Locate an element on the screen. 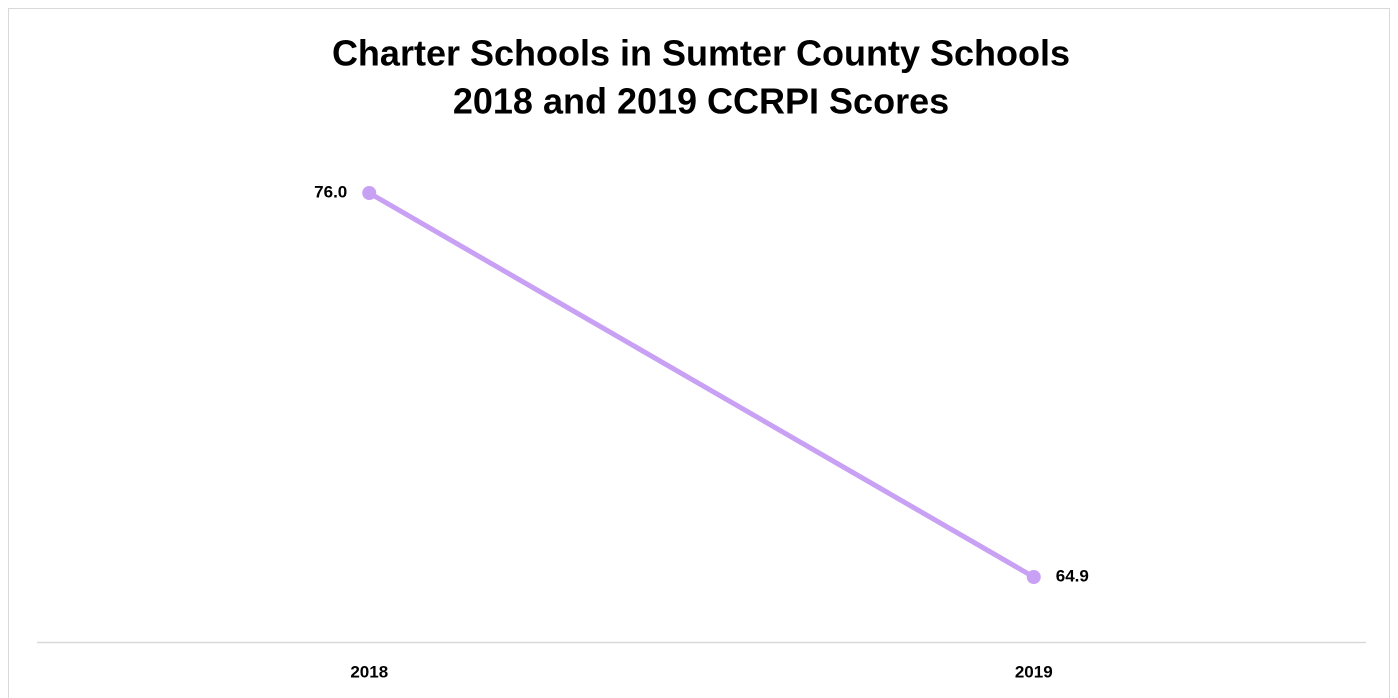  data-label: 76.0 is located at coordinates (330, 191).